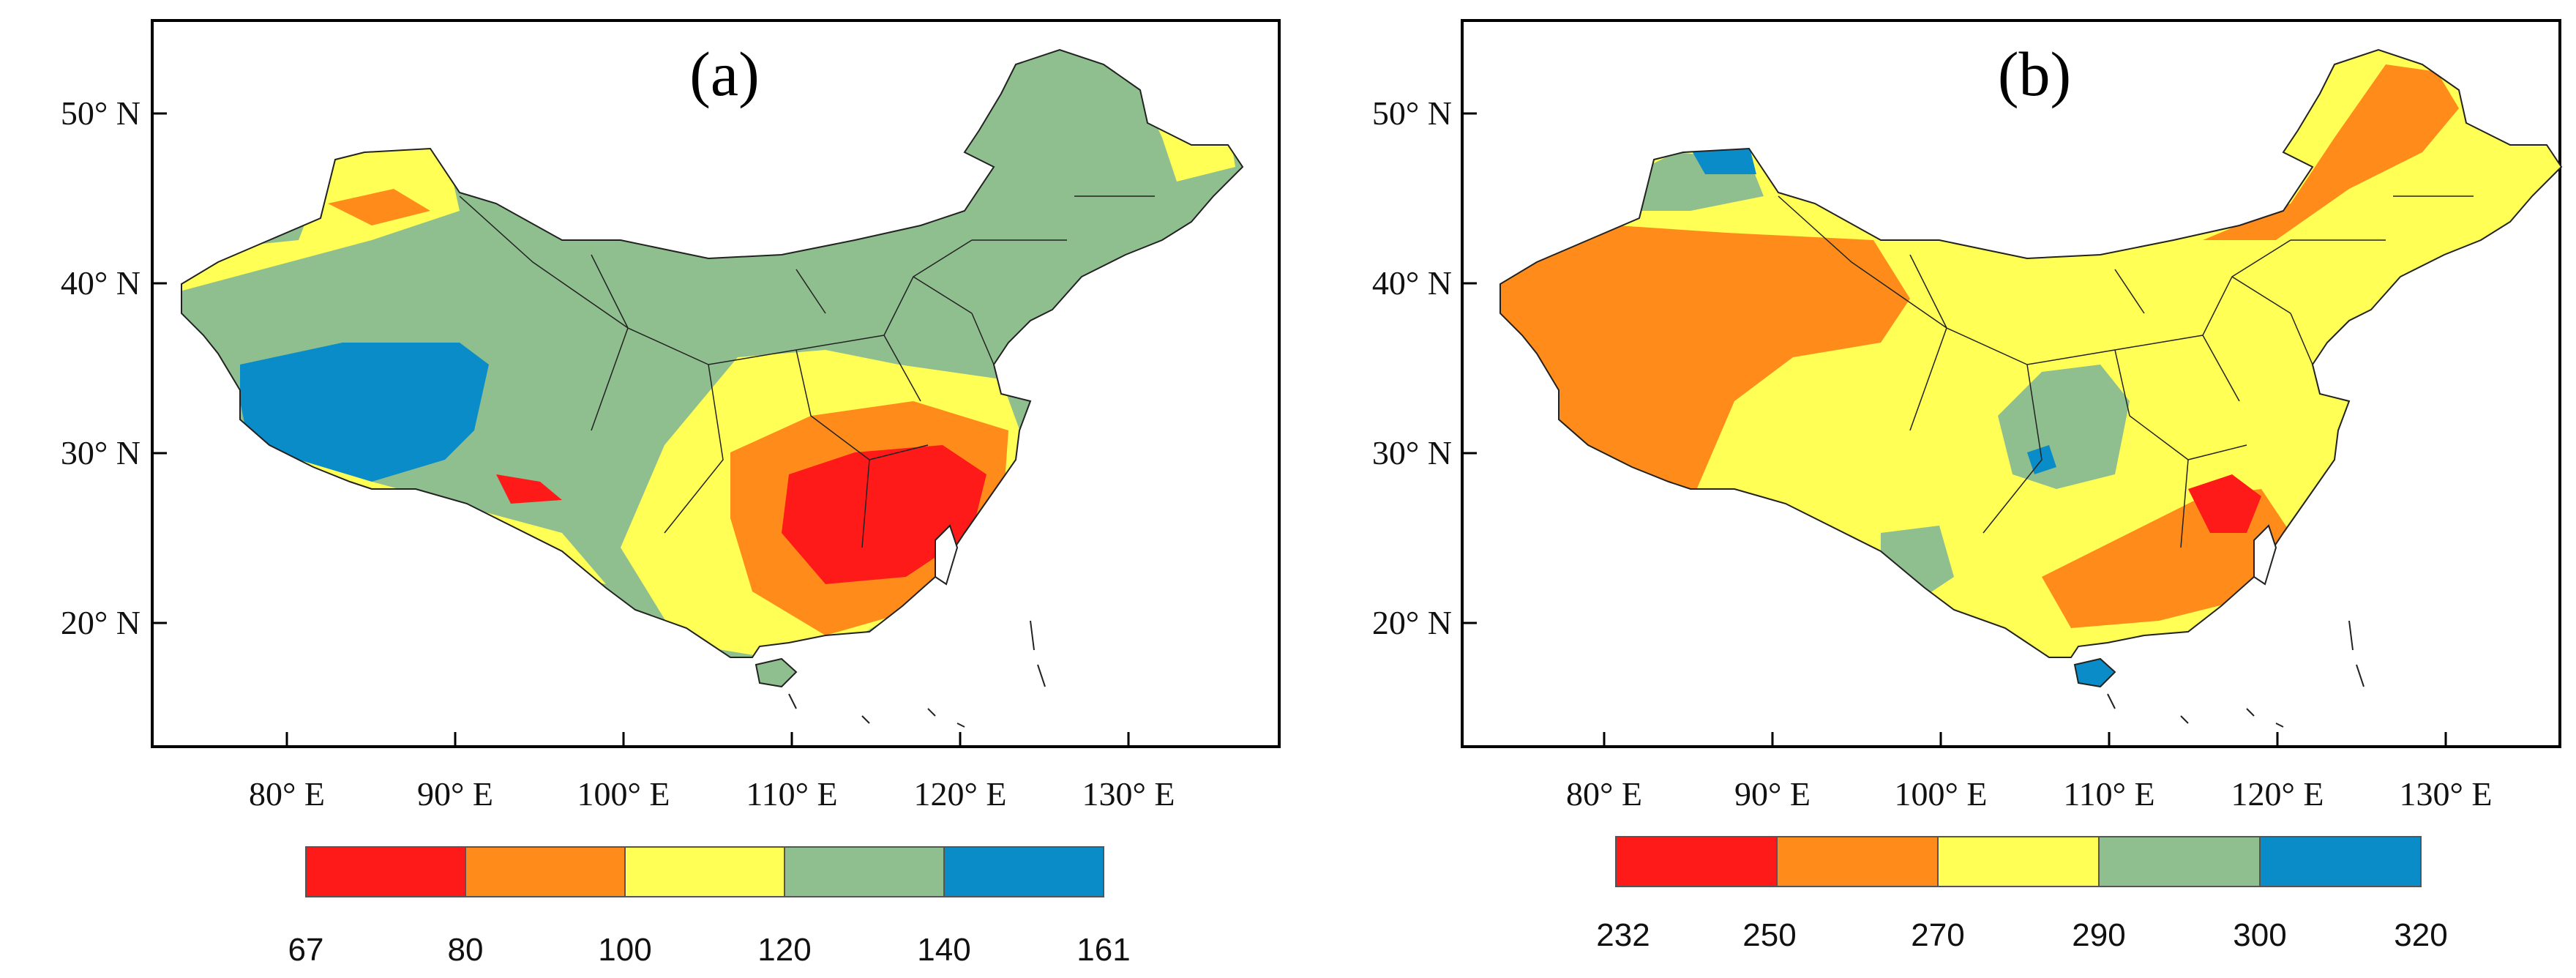 The height and width of the screenshot is (978, 2576). Describe the element at coordinates (709, 907) in the screenshot. I see `panel-a-legend: 67 80 100 120 140 161` at that location.